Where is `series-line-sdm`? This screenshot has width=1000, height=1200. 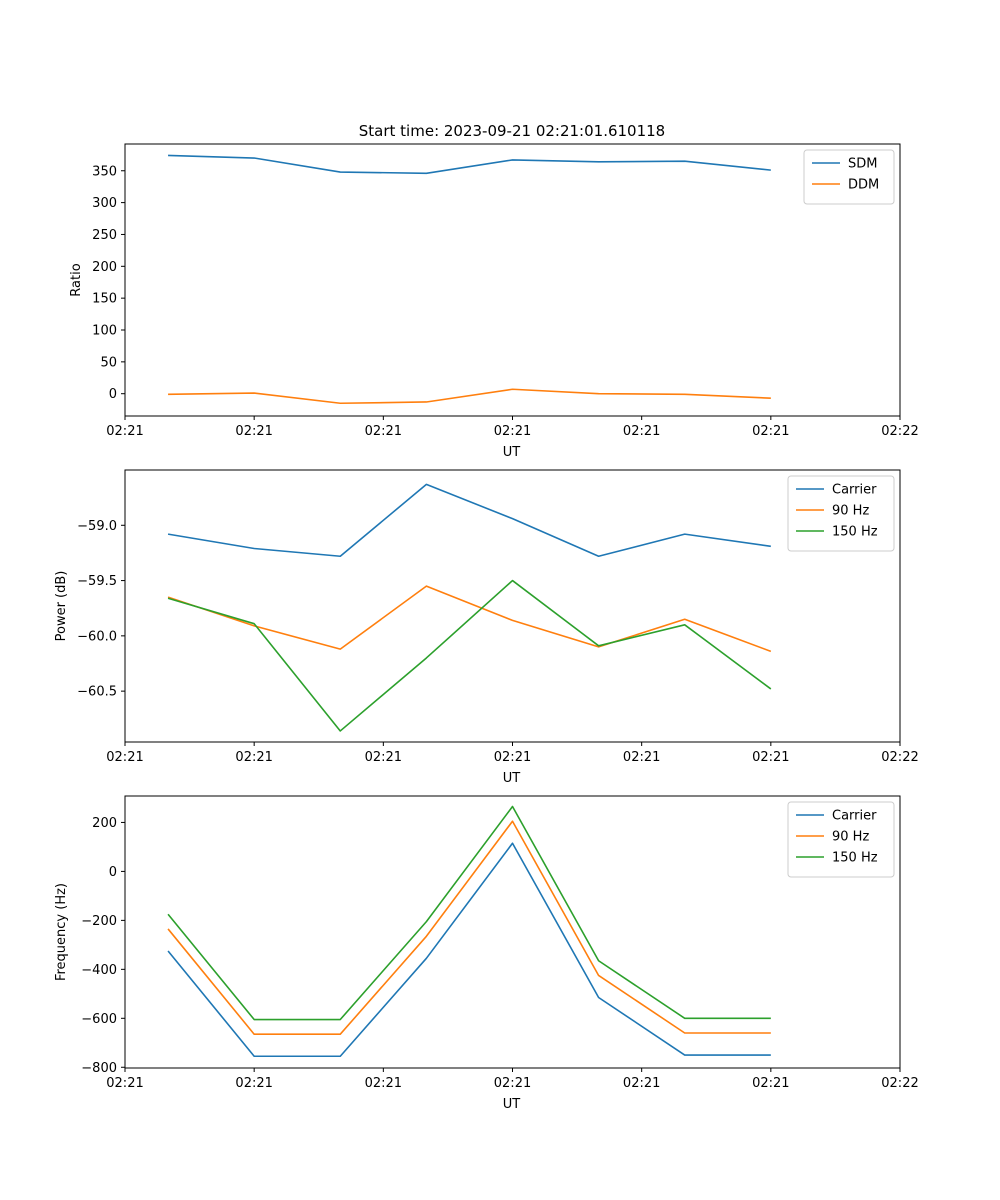 series-line-sdm is located at coordinates (469, 164).